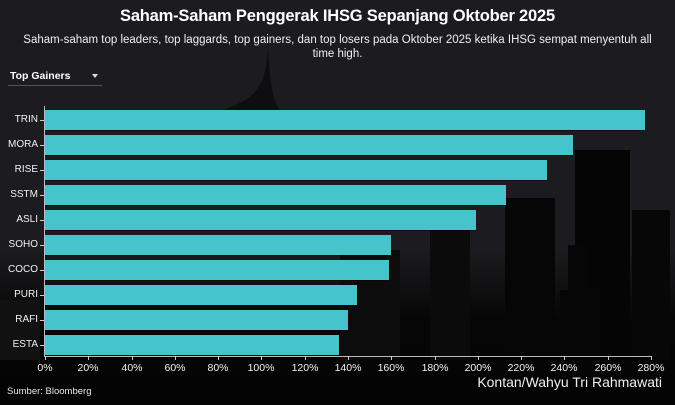 The image size is (675, 405). Describe the element at coordinates (435, 368) in the screenshot. I see `x-tick-label: 180%` at that location.